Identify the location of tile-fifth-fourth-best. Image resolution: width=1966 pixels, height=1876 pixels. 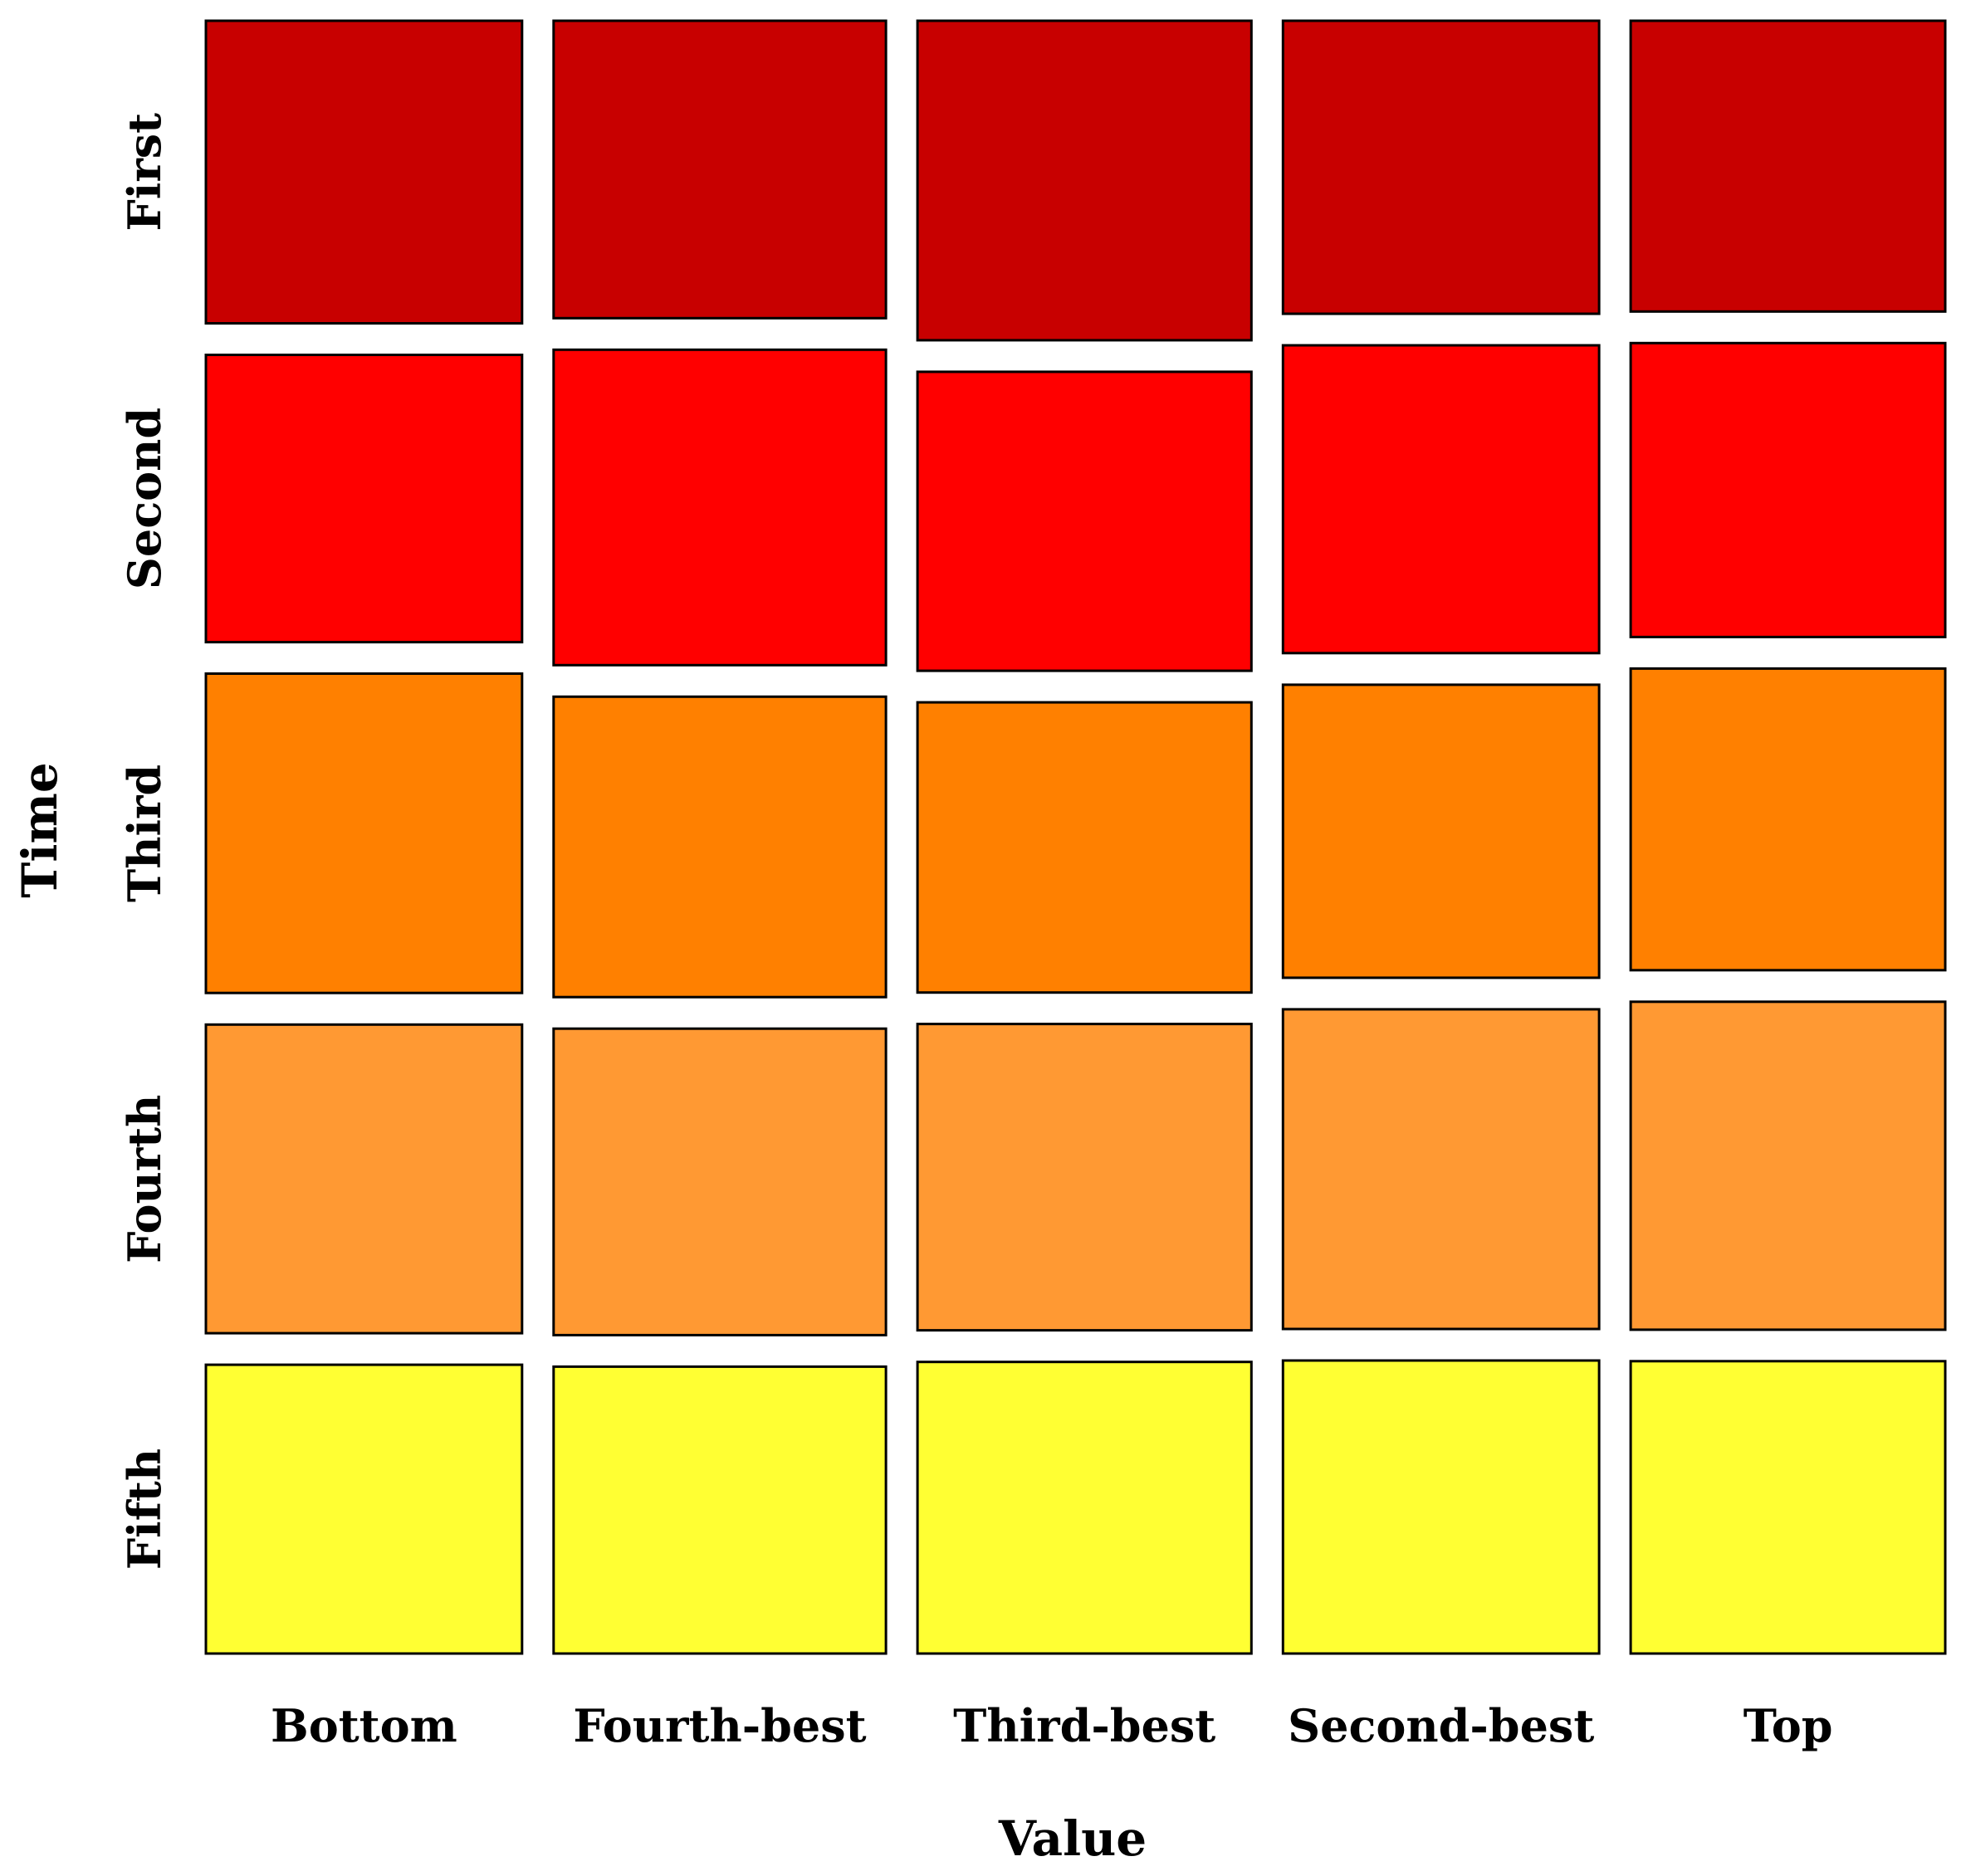
(720, 1510).